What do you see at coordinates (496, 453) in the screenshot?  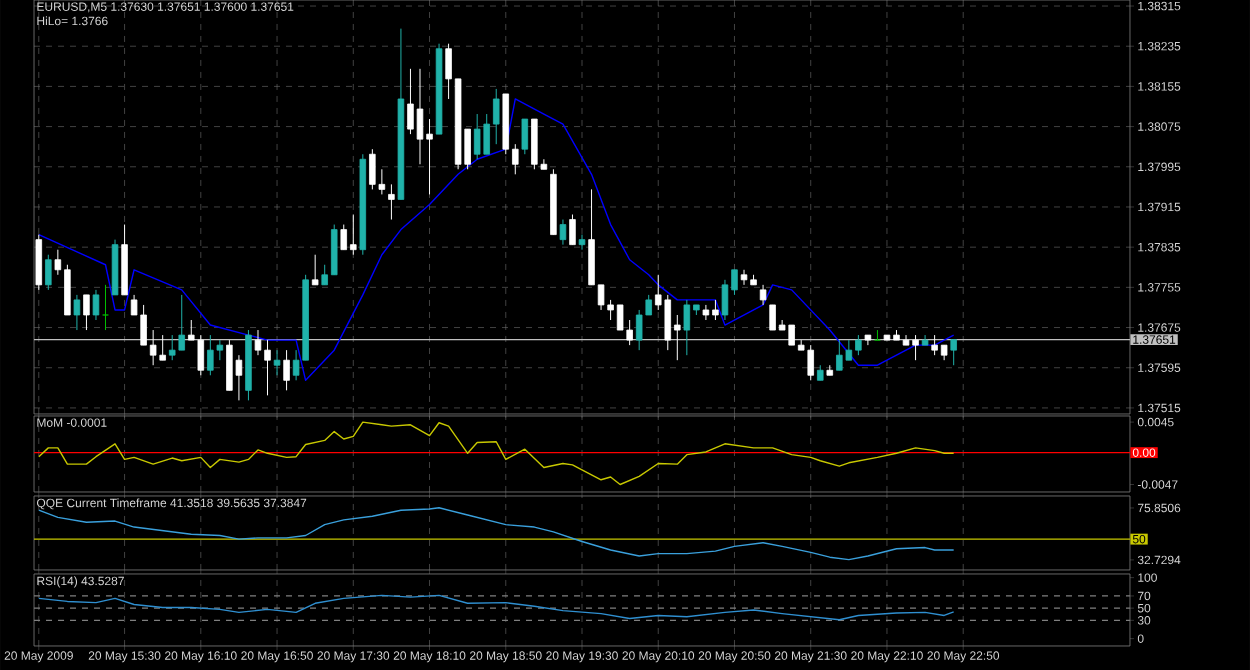 I see `line-series` at bounding box center [496, 453].